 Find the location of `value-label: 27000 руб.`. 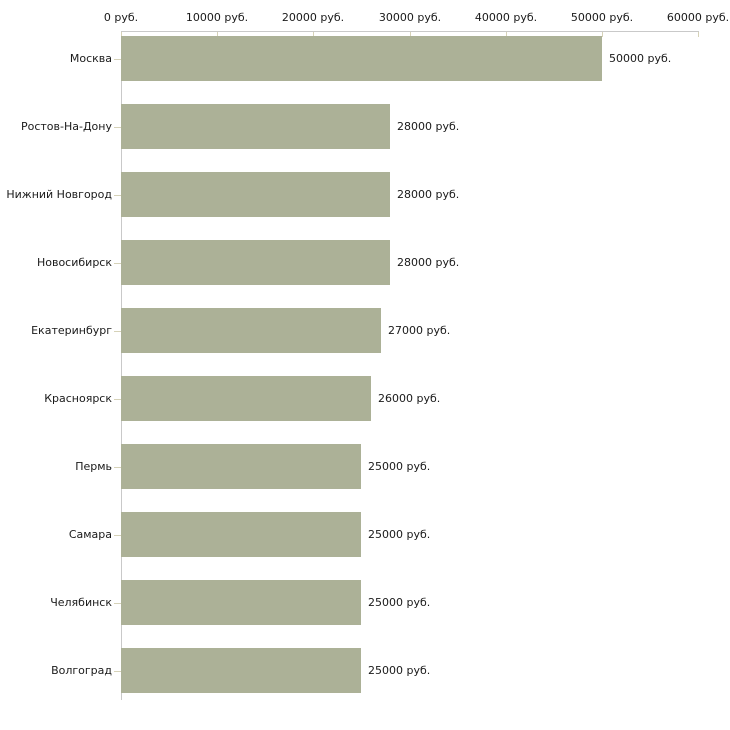

value-label: 27000 руб. is located at coordinates (419, 330).